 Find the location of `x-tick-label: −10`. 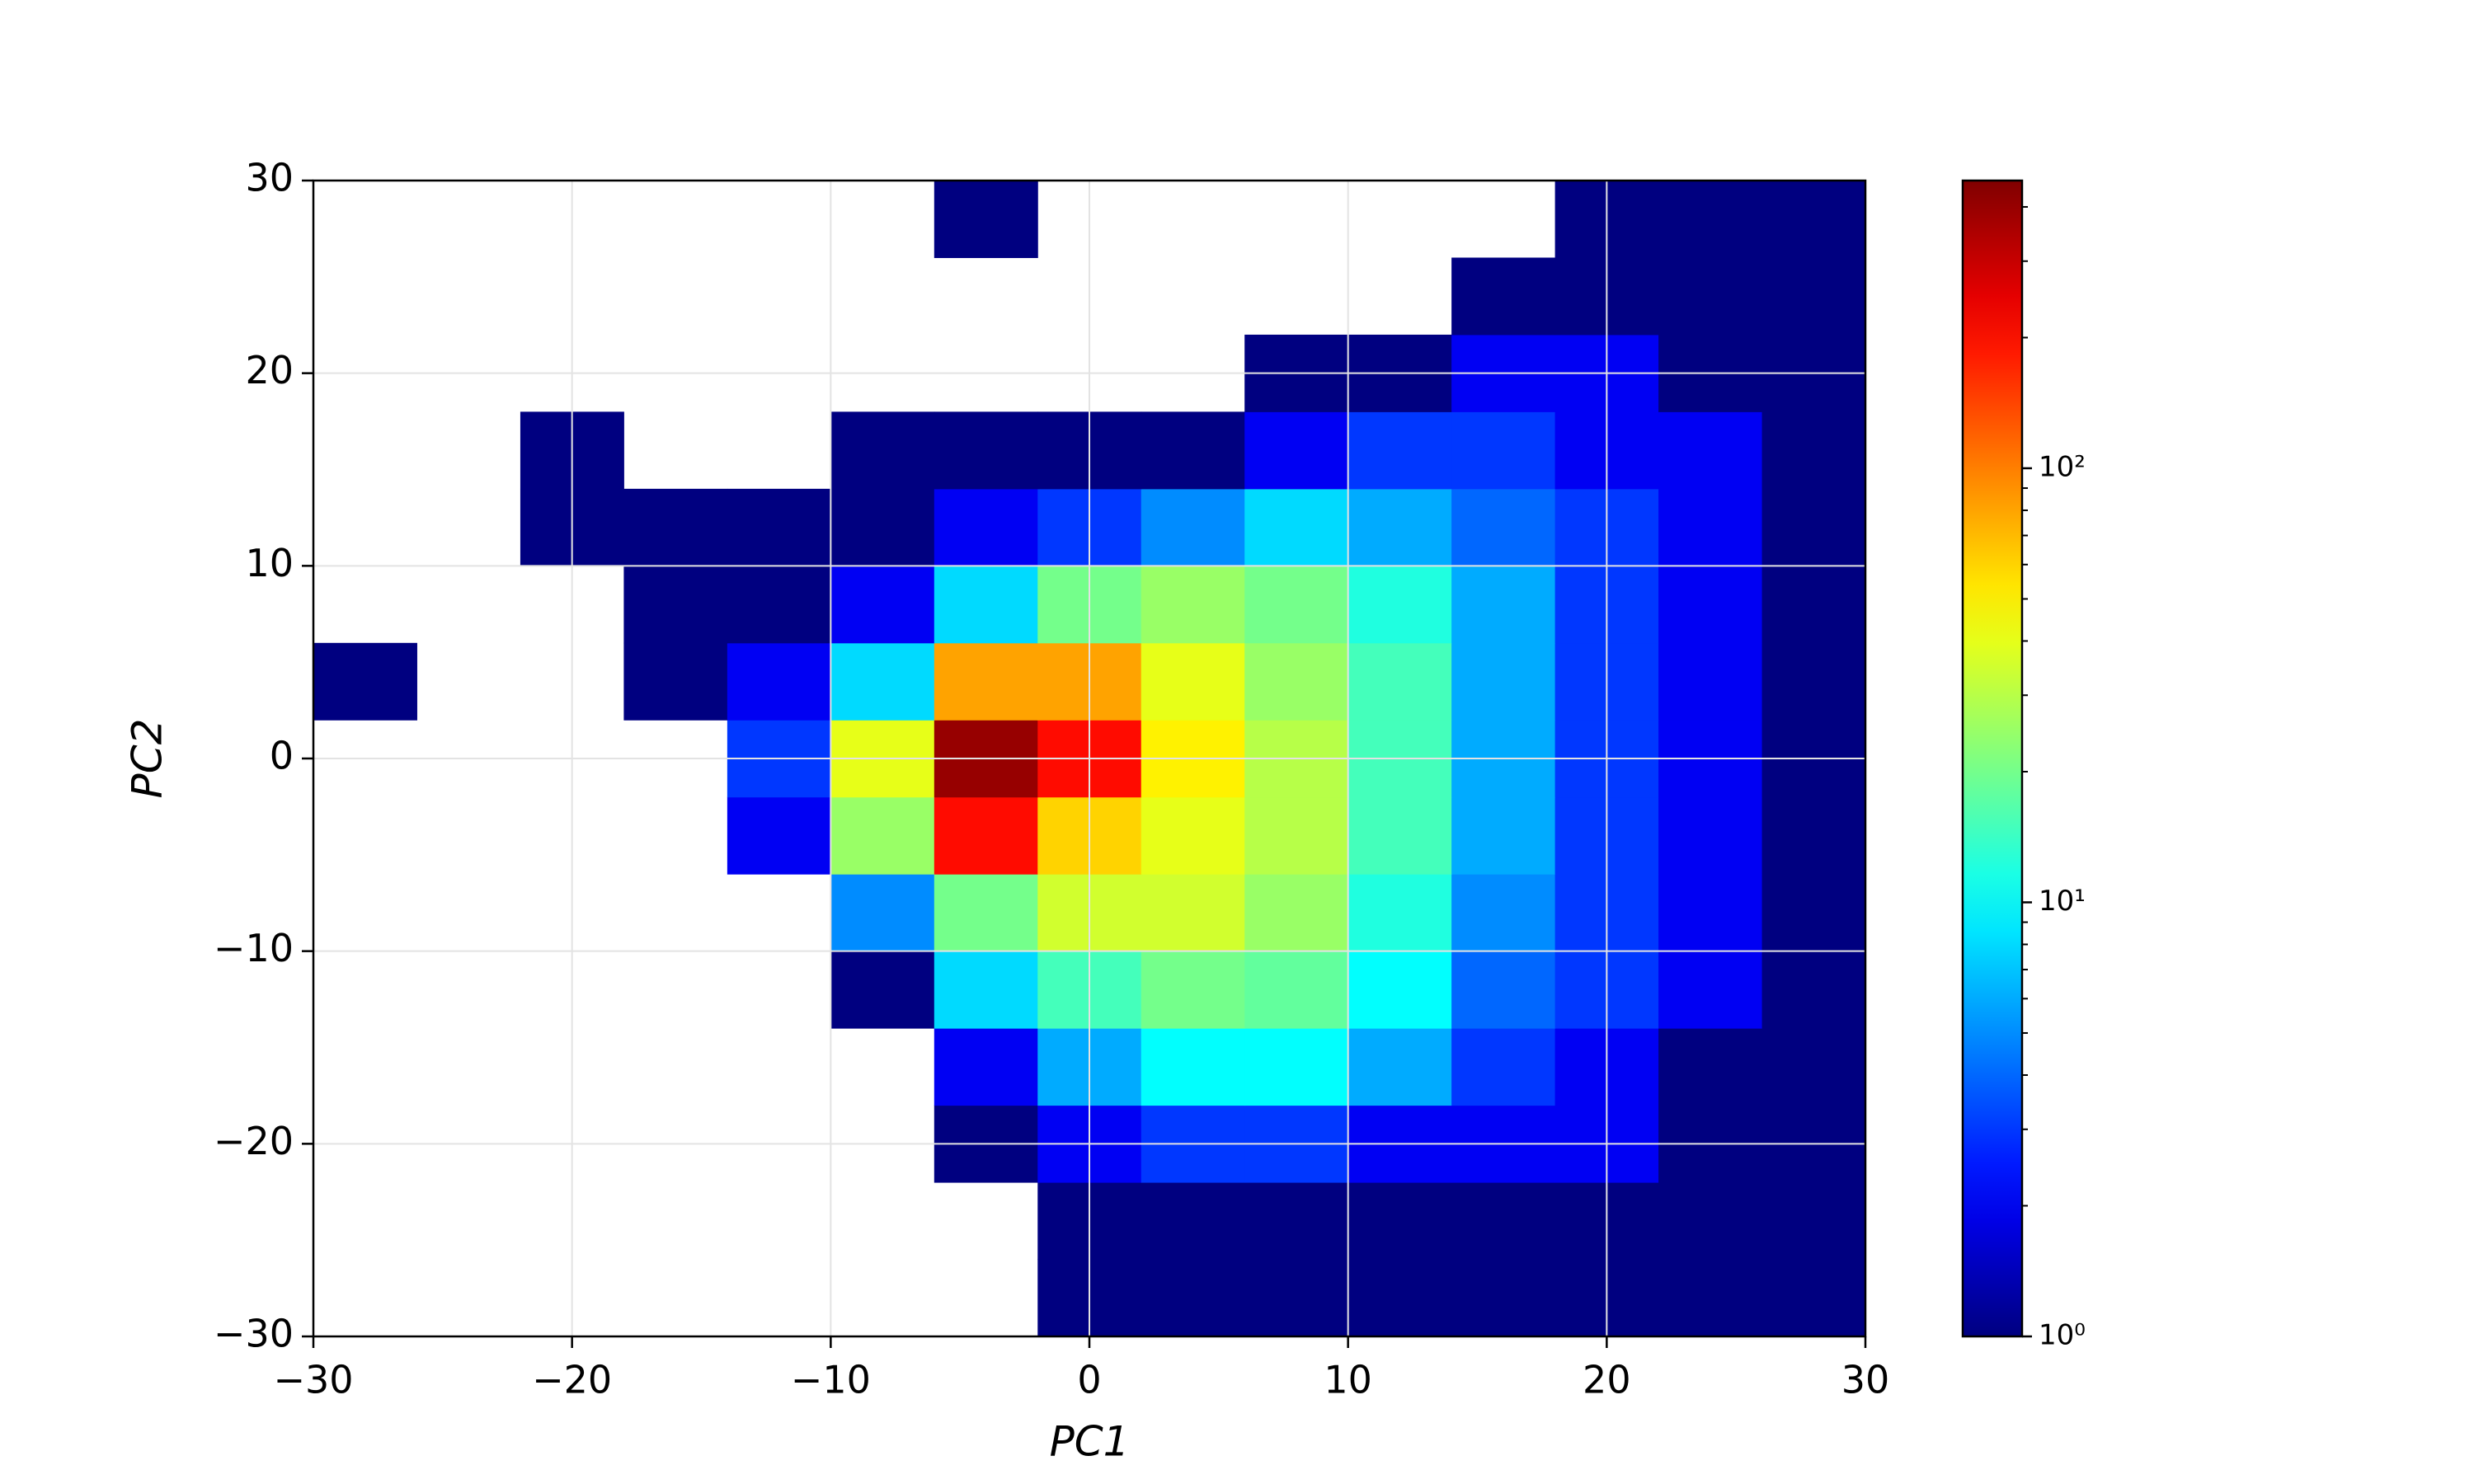

x-tick-label: −10 is located at coordinates (831, 1380).